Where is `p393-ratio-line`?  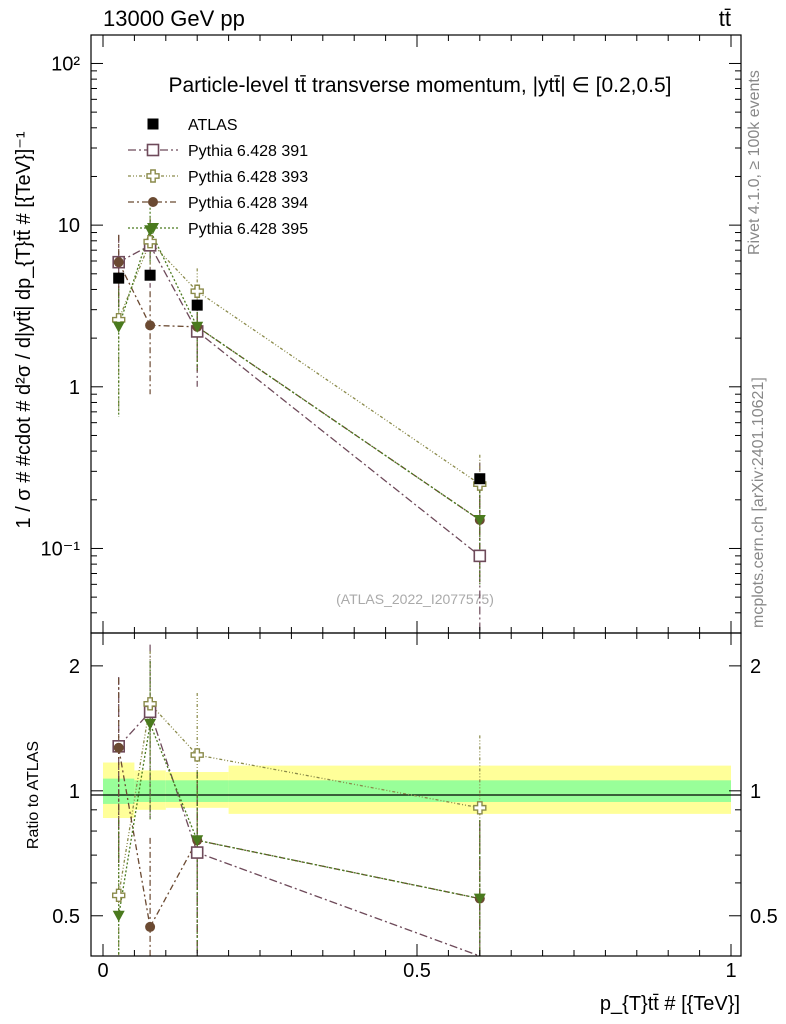 p393-ratio-line is located at coordinates (299, 799).